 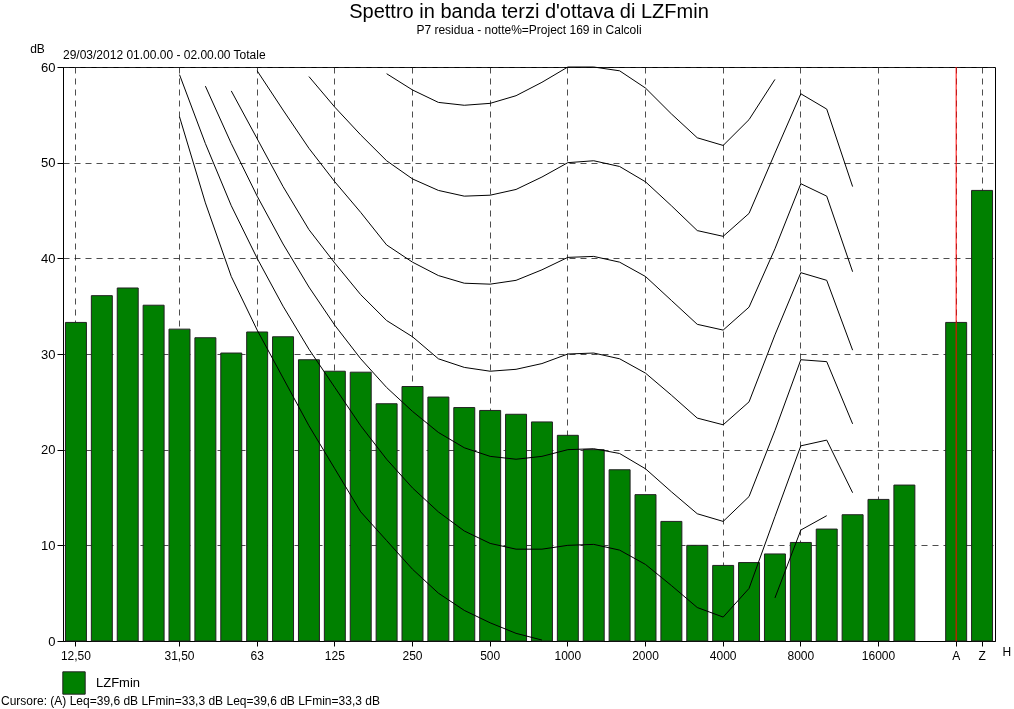 What do you see at coordinates (956, 655) in the screenshot?
I see `x-tick-label: A` at bounding box center [956, 655].